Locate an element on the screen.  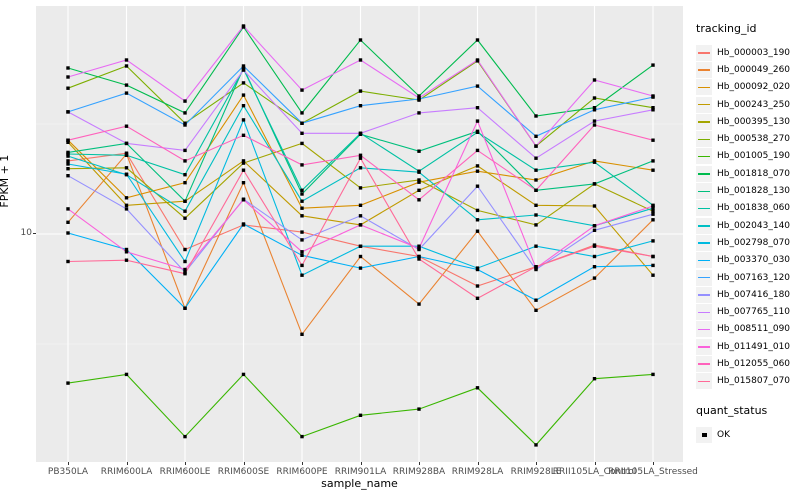
x-axis-title: sample_name is located at coordinates (359, 483).